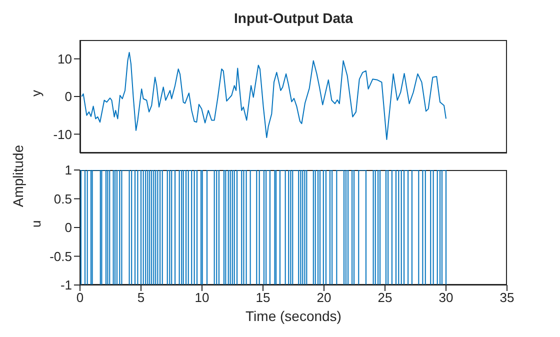 Image resolution: width=560 pixels, height=337 pixels. Describe the element at coordinates (324, 298) in the screenshot. I see `x-tick-label: 20` at that location.